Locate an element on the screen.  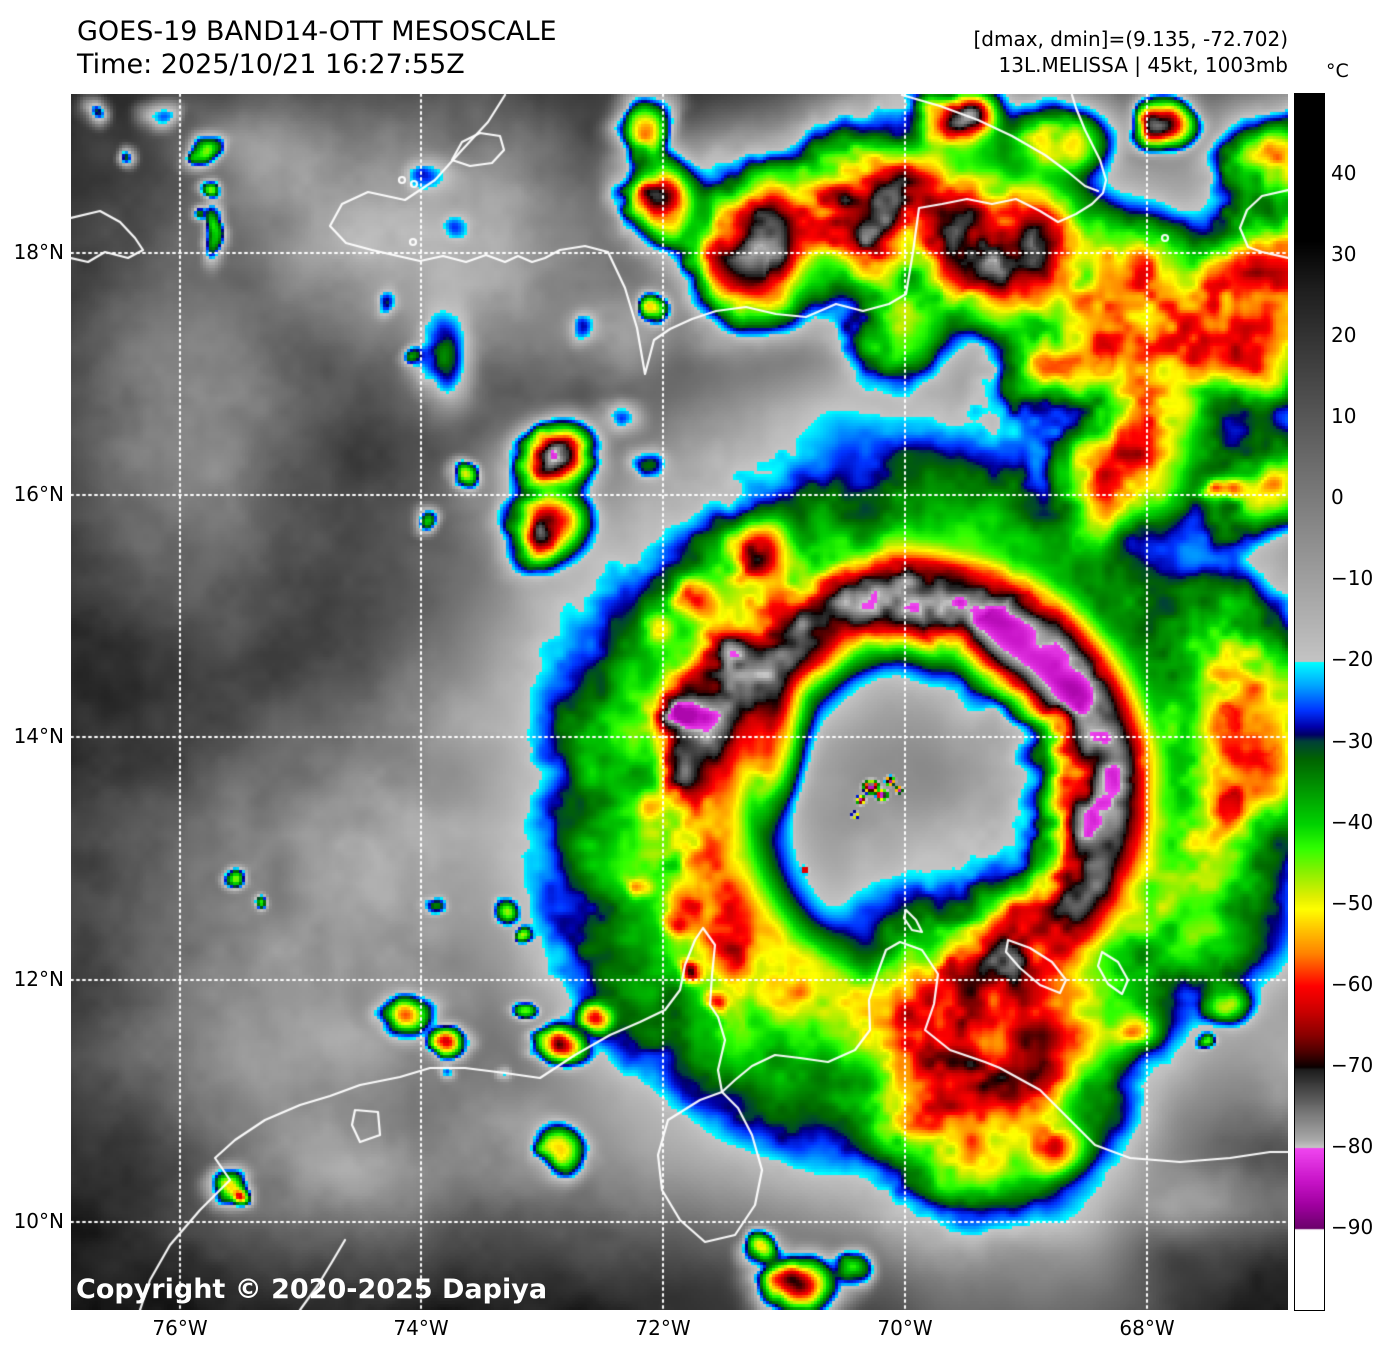
lon-tick-label: 70°W is located at coordinates (905, 1328).